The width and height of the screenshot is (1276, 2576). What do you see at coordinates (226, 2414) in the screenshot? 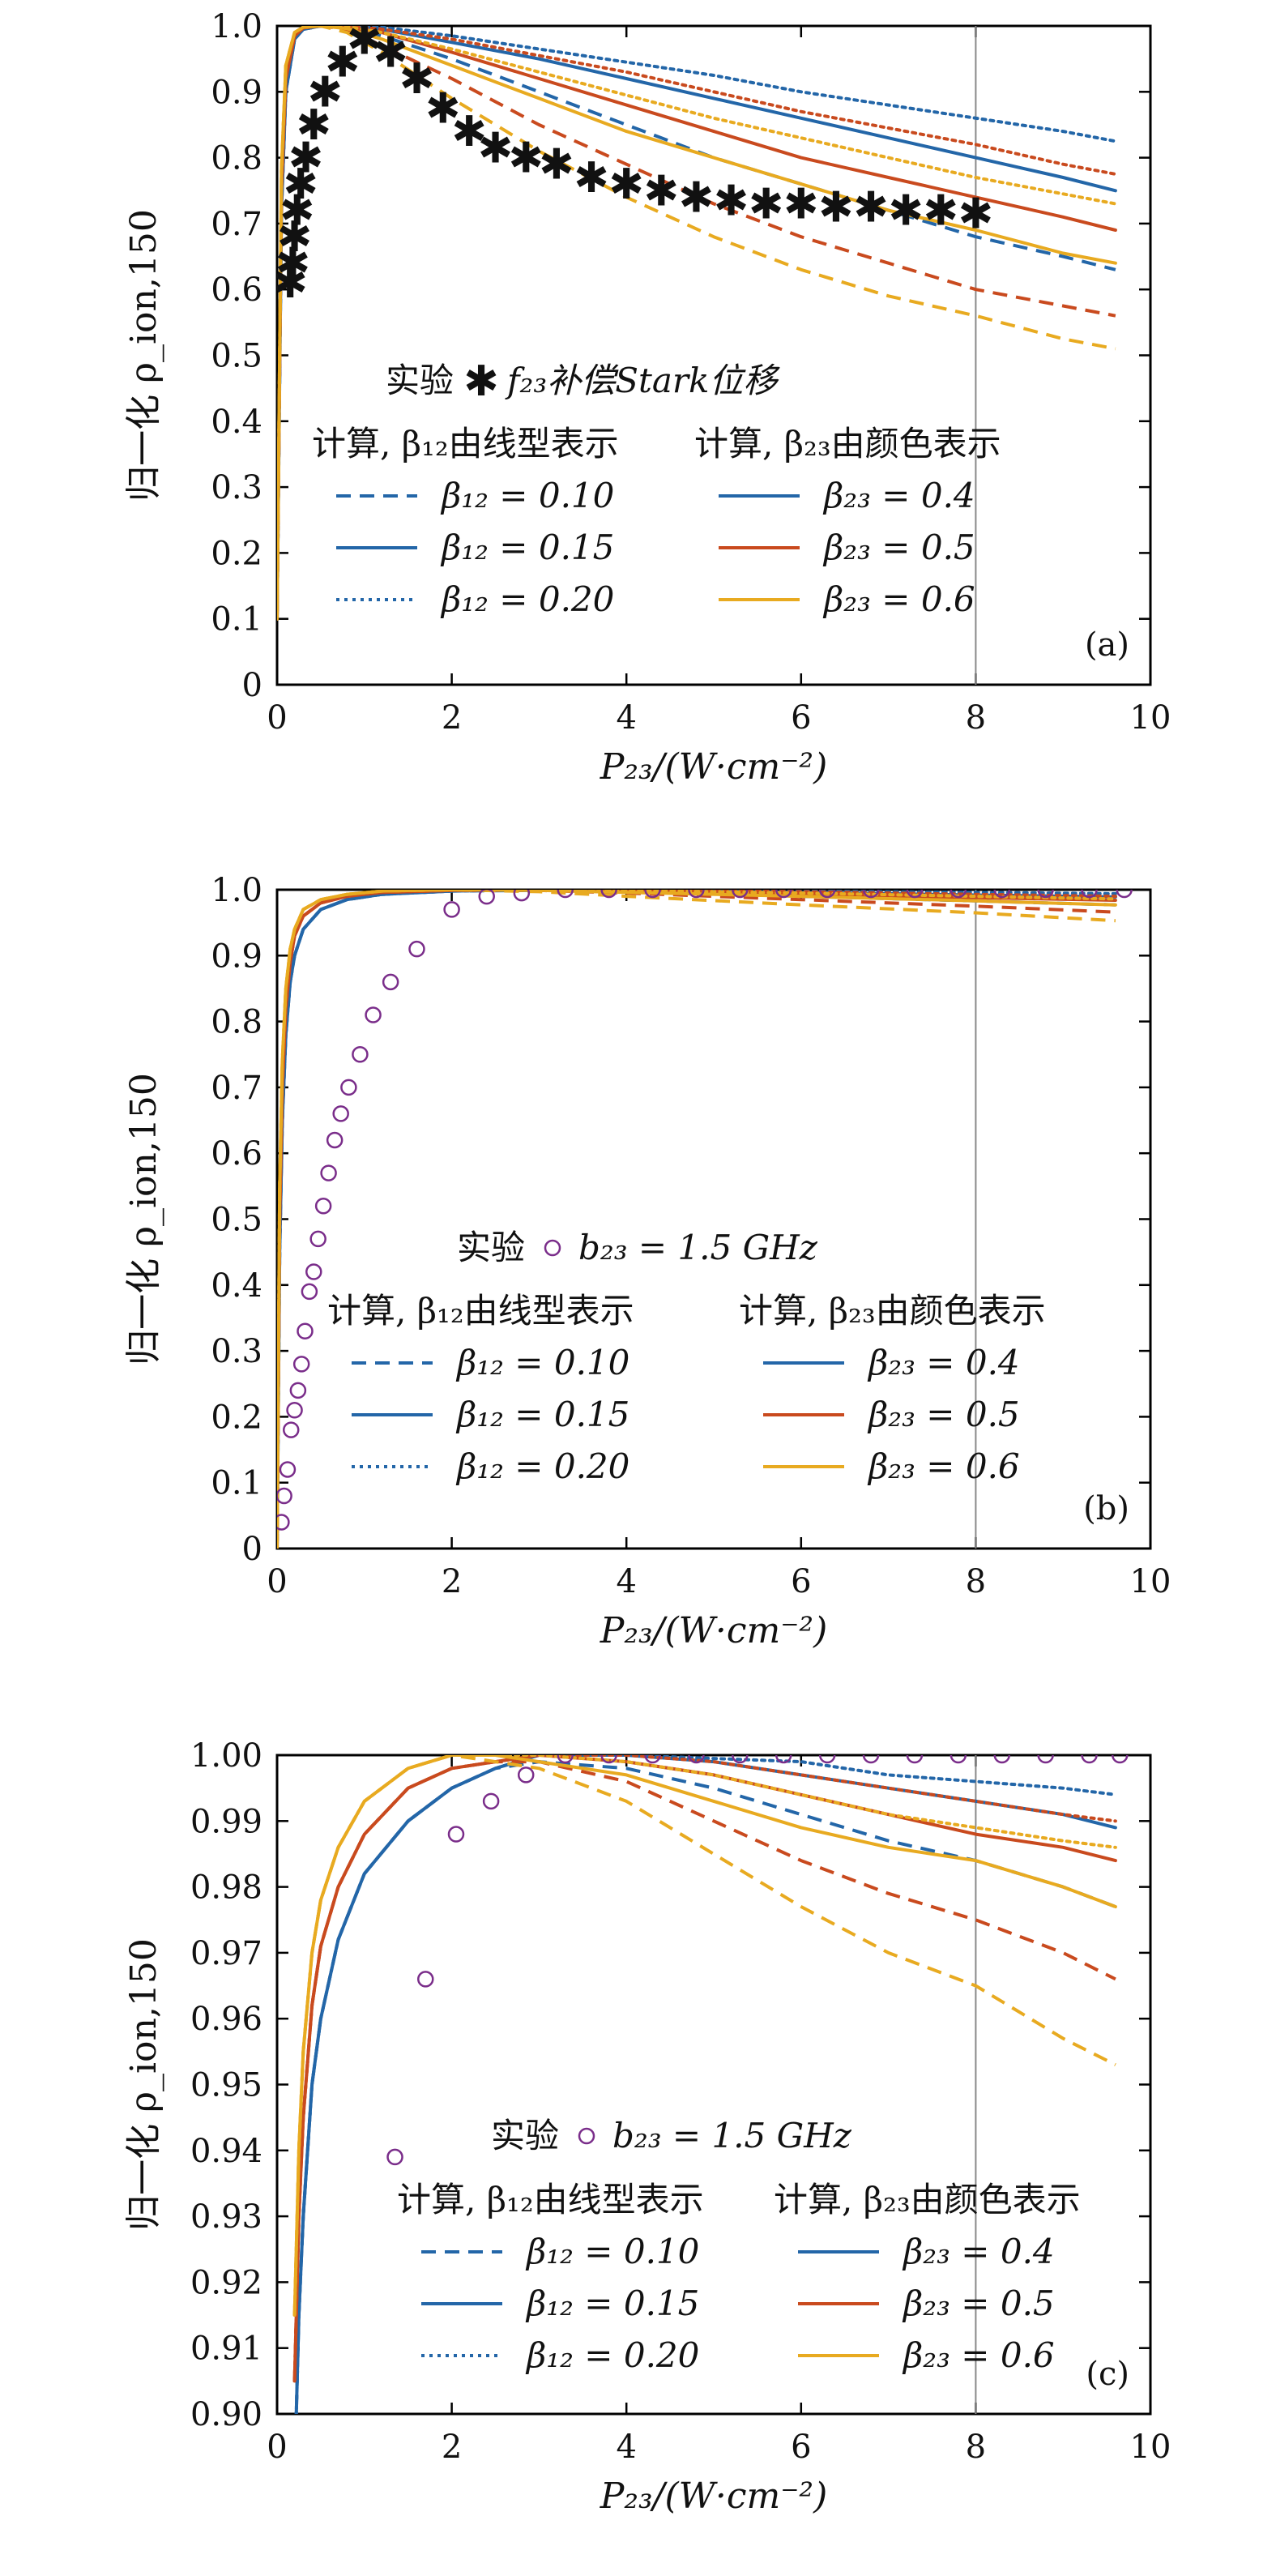
I see `y-tick-label: 0.90` at bounding box center [226, 2414].